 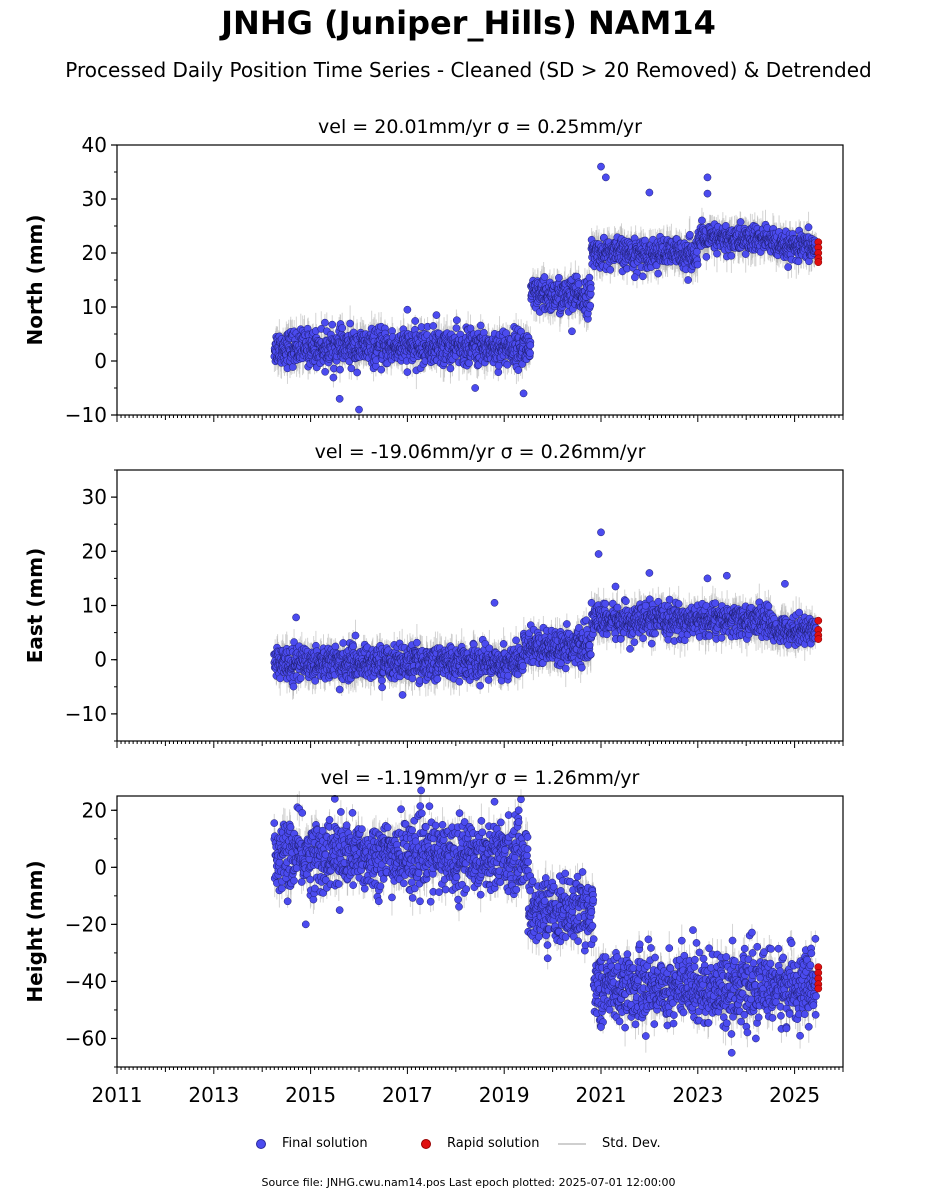 What do you see at coordinates (86, 415) in the screenshot?
I see `panel-1-y-tick-label: −10` at bounding box center [86, 415].